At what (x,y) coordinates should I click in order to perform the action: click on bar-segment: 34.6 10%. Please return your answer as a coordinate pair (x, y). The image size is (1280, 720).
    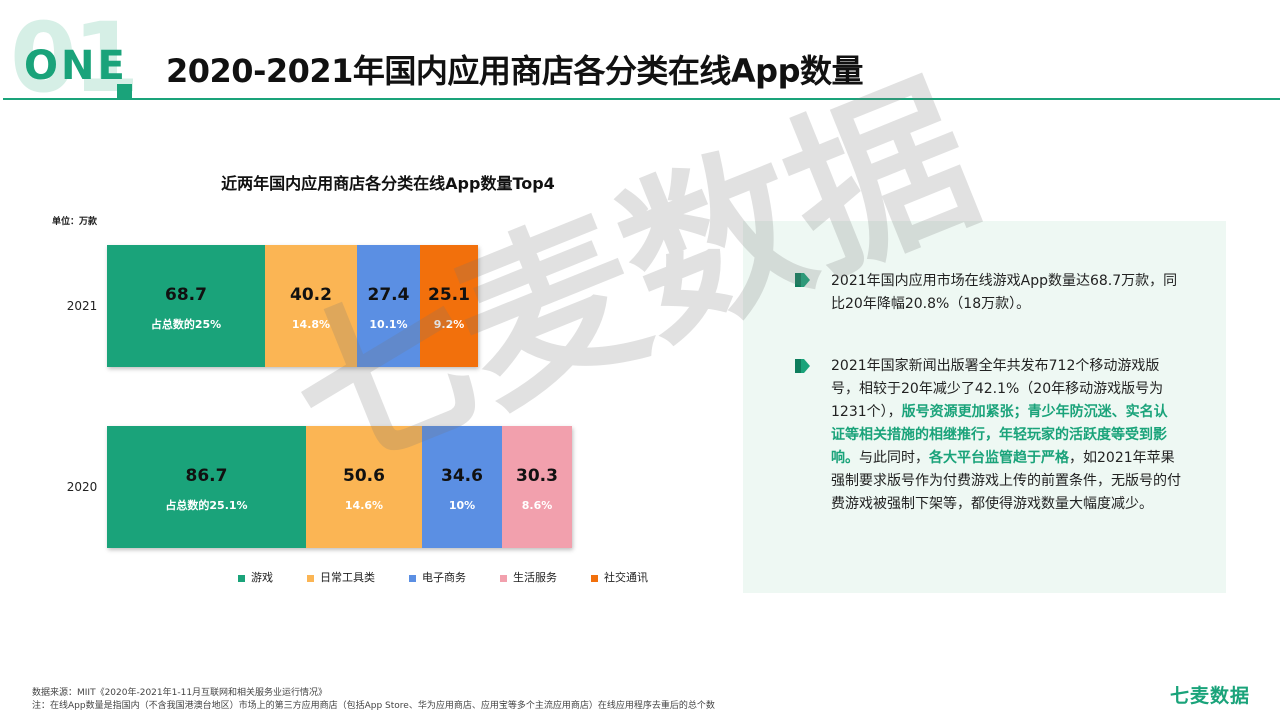
    Looking at the image, I should click on (462, 487).